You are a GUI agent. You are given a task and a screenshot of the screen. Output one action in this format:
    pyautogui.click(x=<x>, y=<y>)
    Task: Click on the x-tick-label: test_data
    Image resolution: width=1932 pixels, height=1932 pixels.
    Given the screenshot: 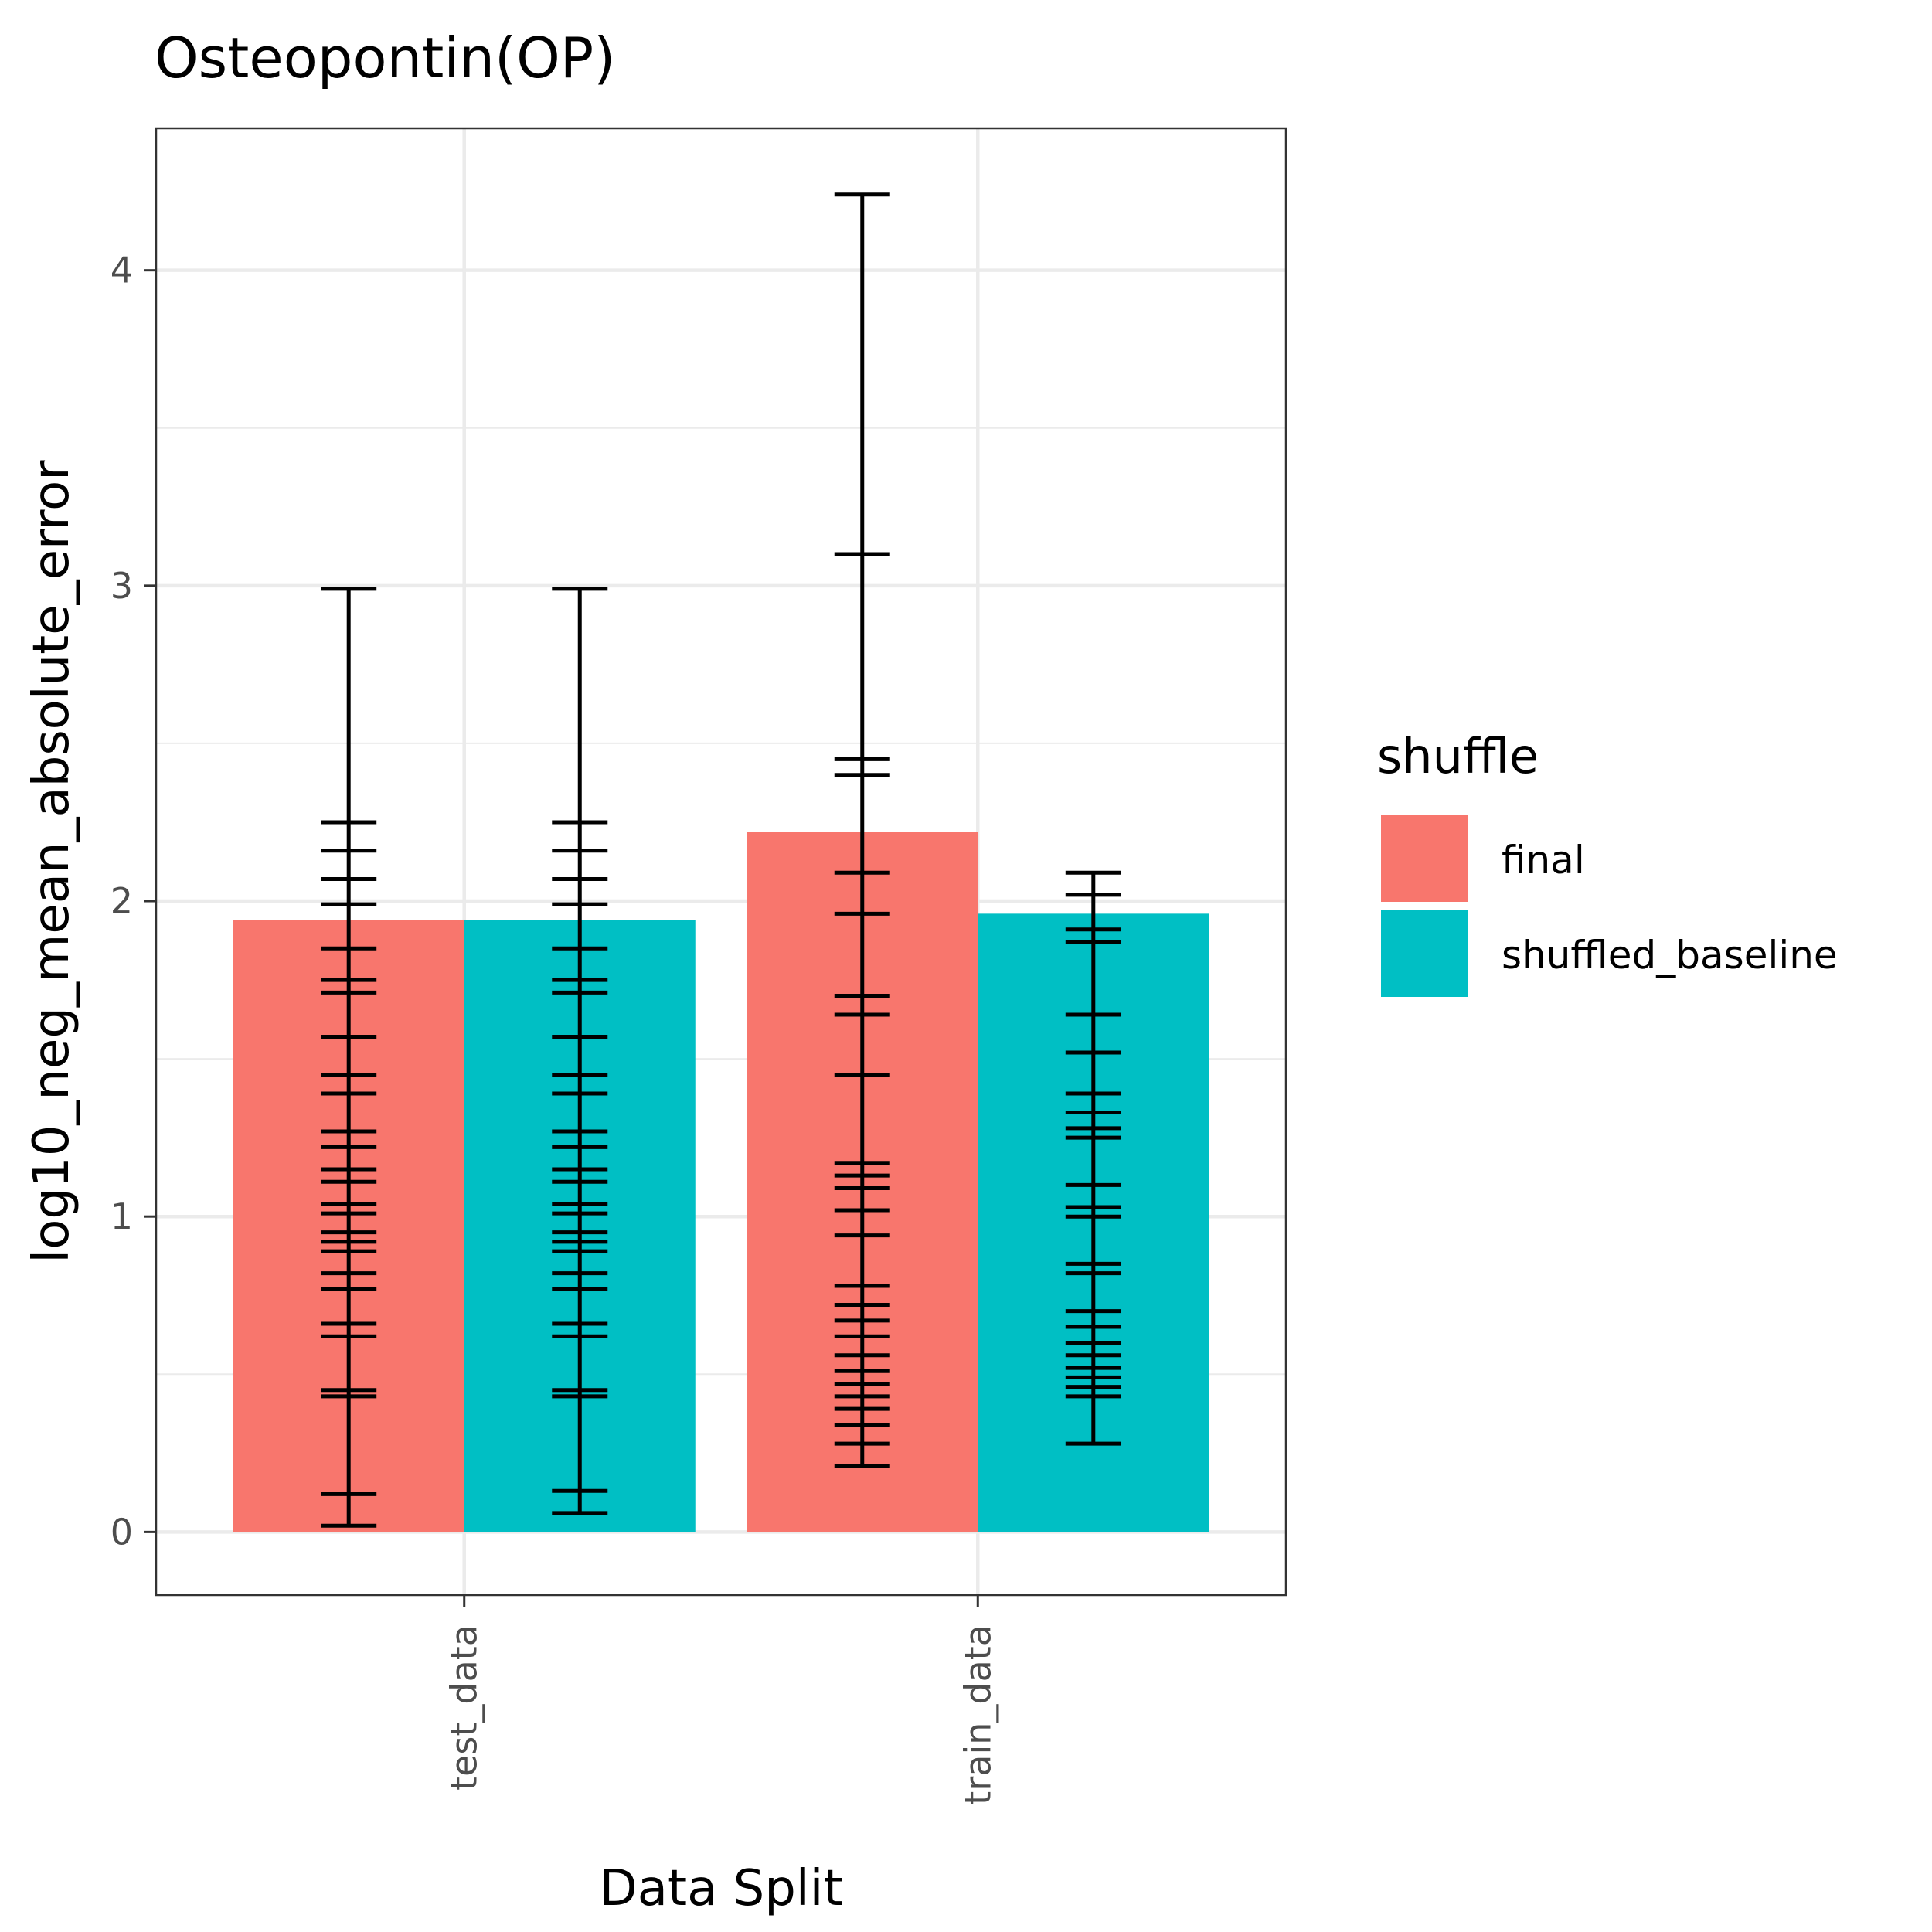 What is the action you would take?
    pyautogui.click(x=464, y=1708)
    